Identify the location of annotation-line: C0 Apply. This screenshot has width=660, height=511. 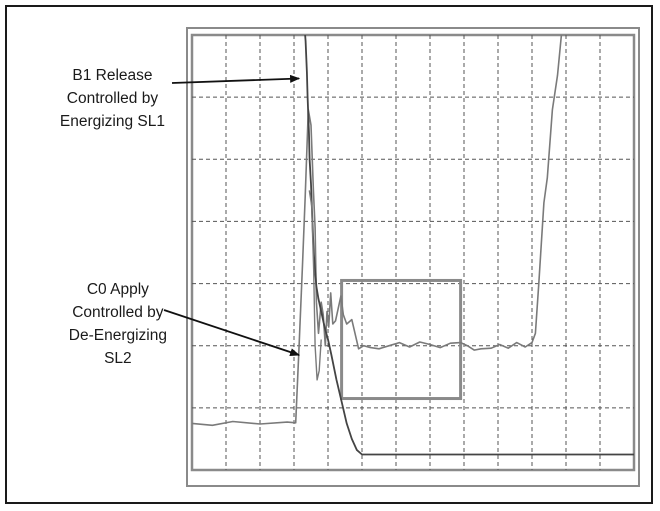
(117, 289).